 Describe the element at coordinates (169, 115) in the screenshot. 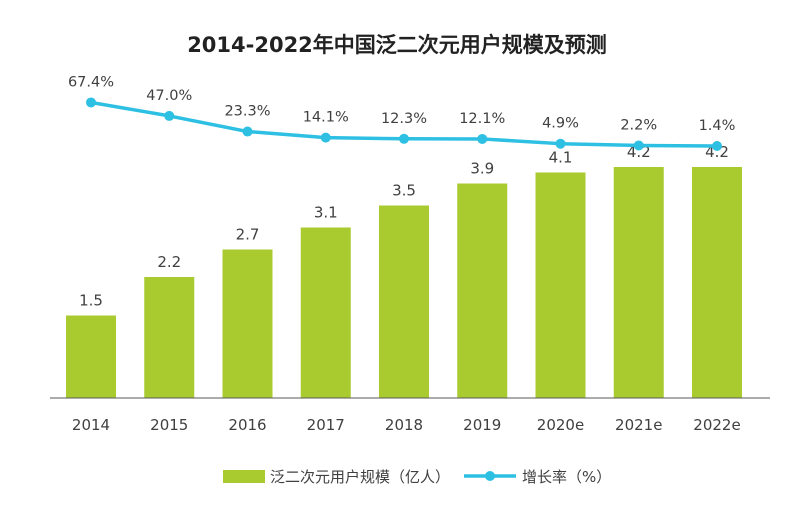

I see `growth-point-2015` at that location.